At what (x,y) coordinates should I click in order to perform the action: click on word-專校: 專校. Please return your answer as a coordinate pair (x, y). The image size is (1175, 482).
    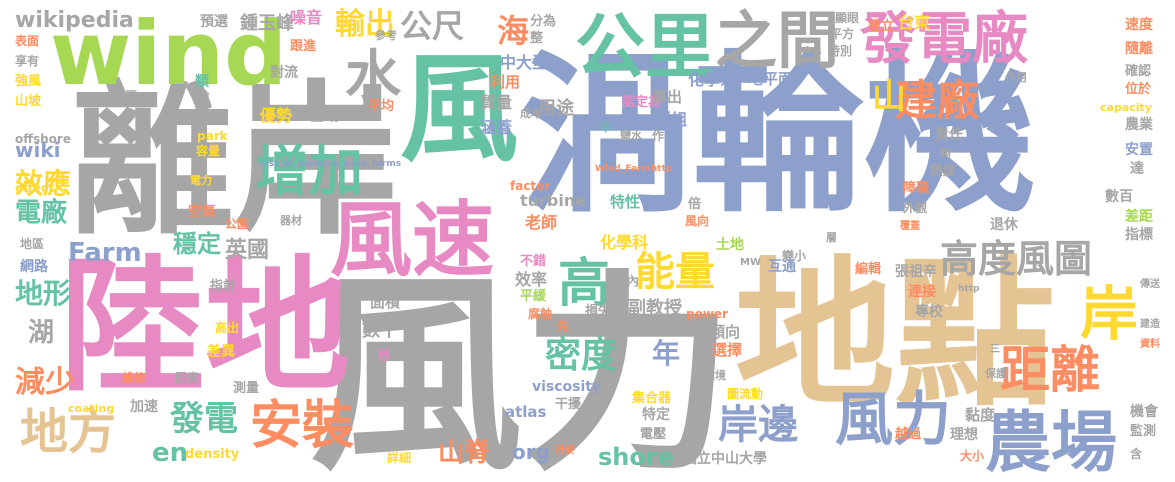
    Looking at the image, I should click on (929, 312).